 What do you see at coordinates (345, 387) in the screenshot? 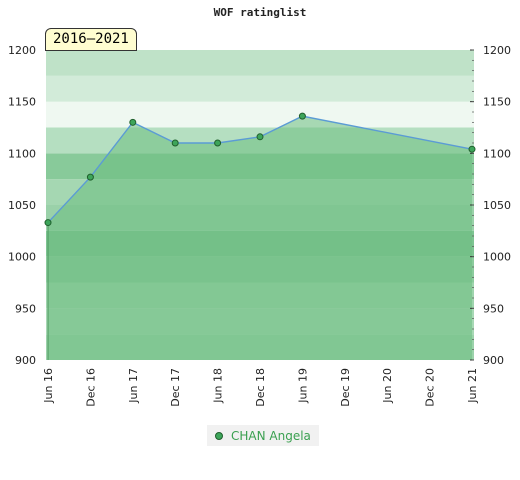
I see `x-tick-label: Dec 19` at bounding box center [345, 387].